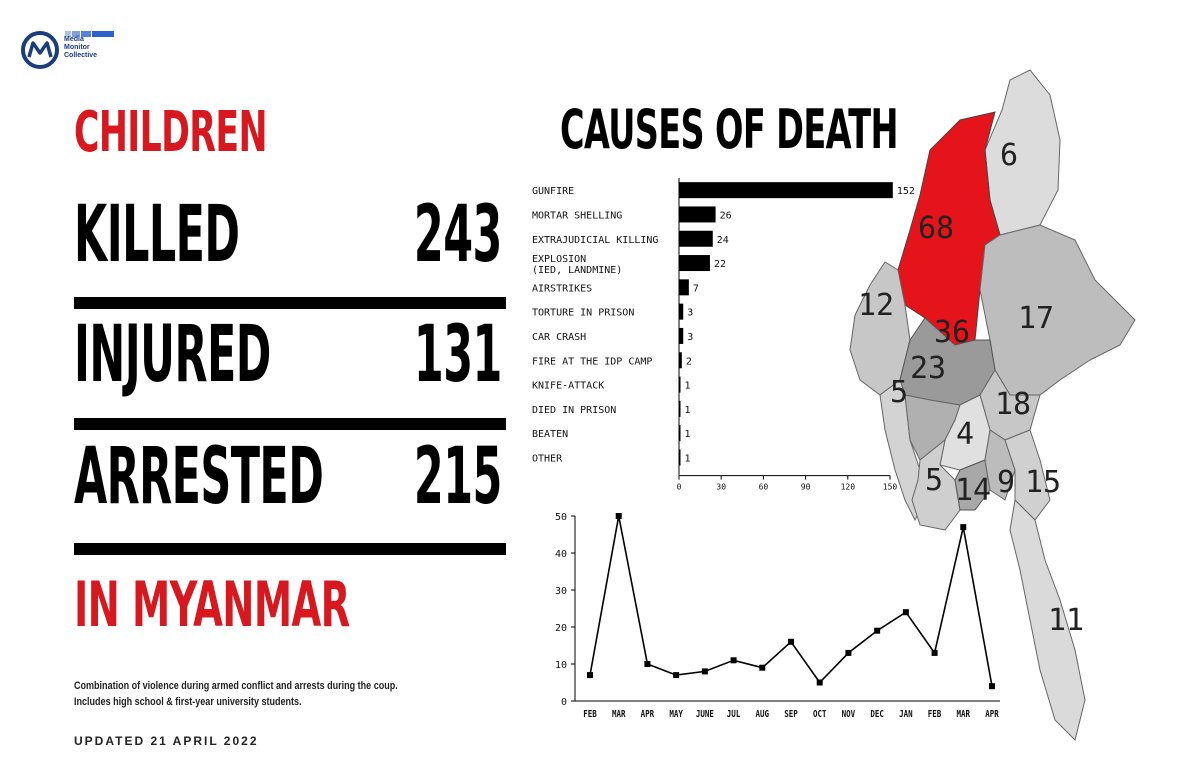 The width and height of the screenshot is (1200, 780). I want to click on bar-category-label: CAR CRASH, so click(559, 337).